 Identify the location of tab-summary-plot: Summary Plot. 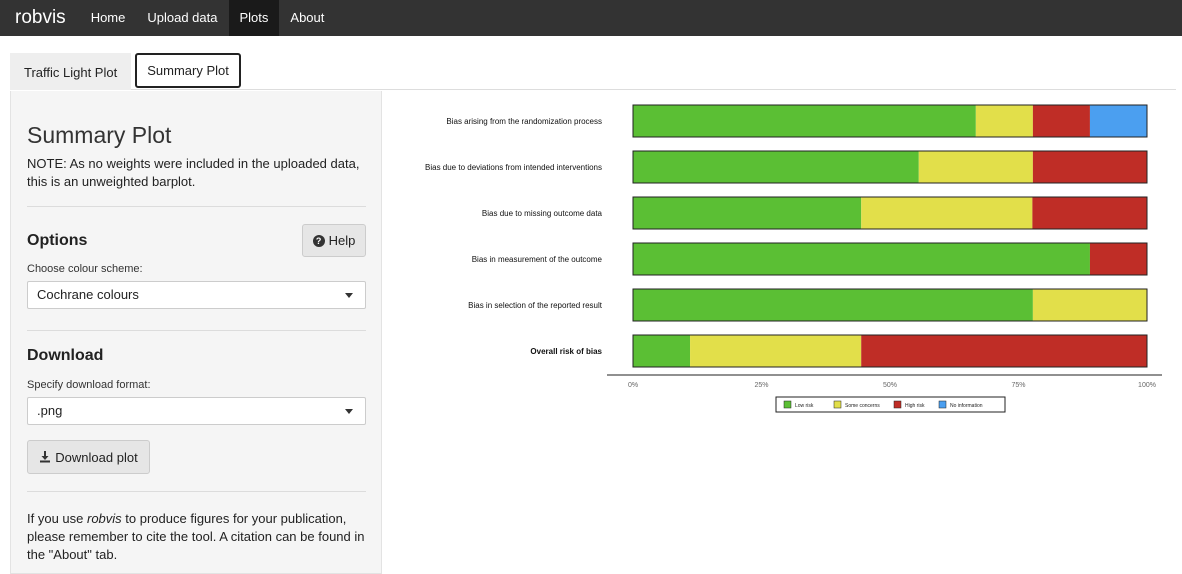
(188, 70).